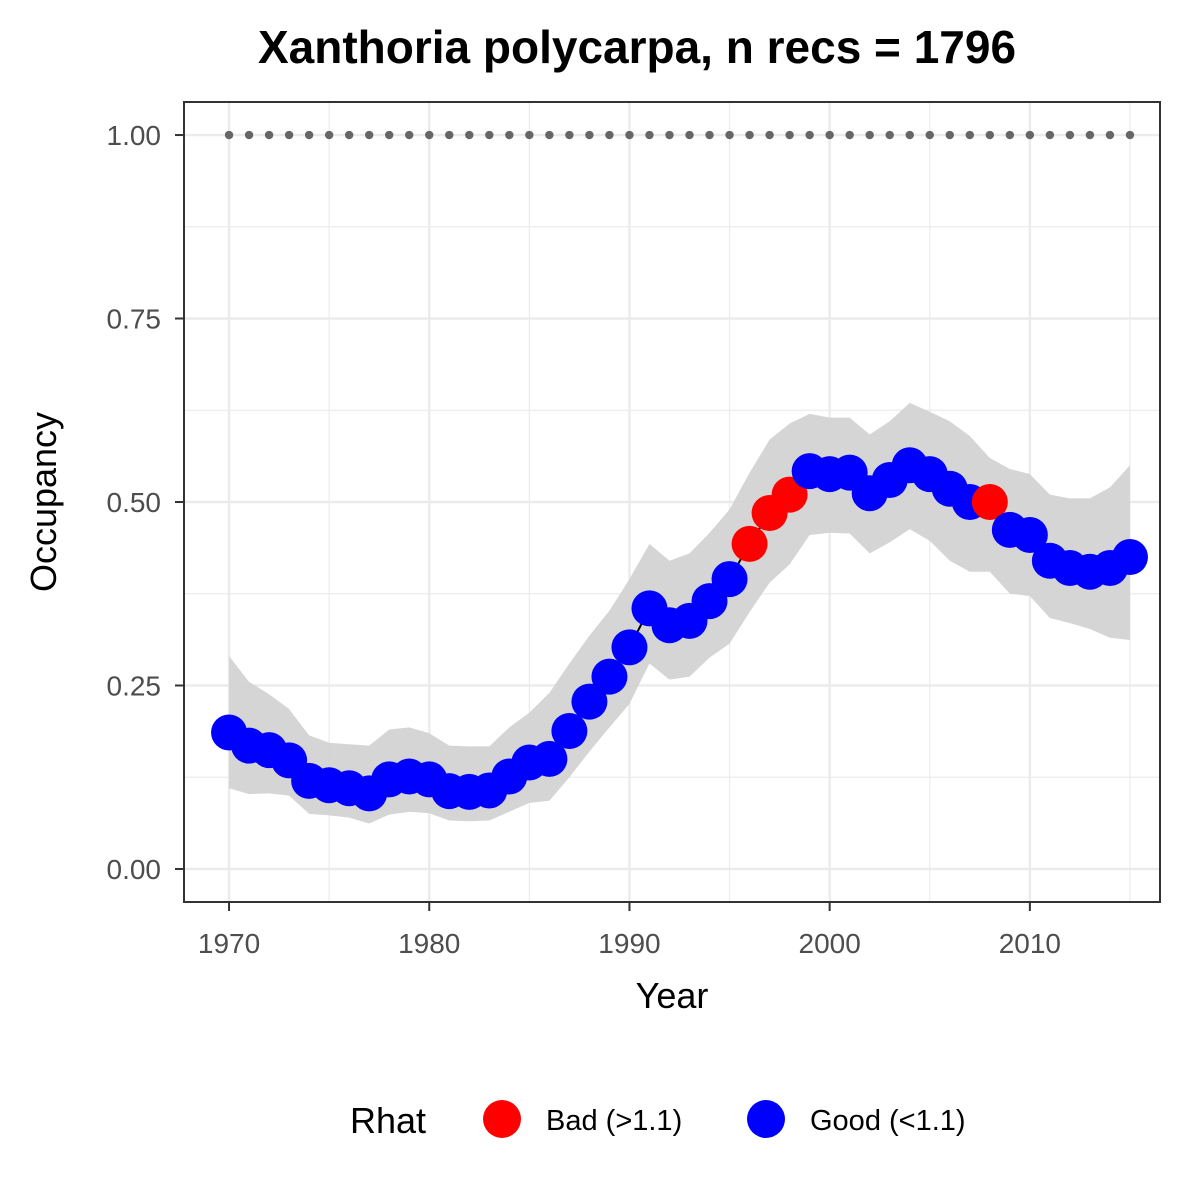  What do you see at coordinates (134, 869) in the screenshot?
I see `y-tick-label: 0.00` at bounding box center [134, 869].